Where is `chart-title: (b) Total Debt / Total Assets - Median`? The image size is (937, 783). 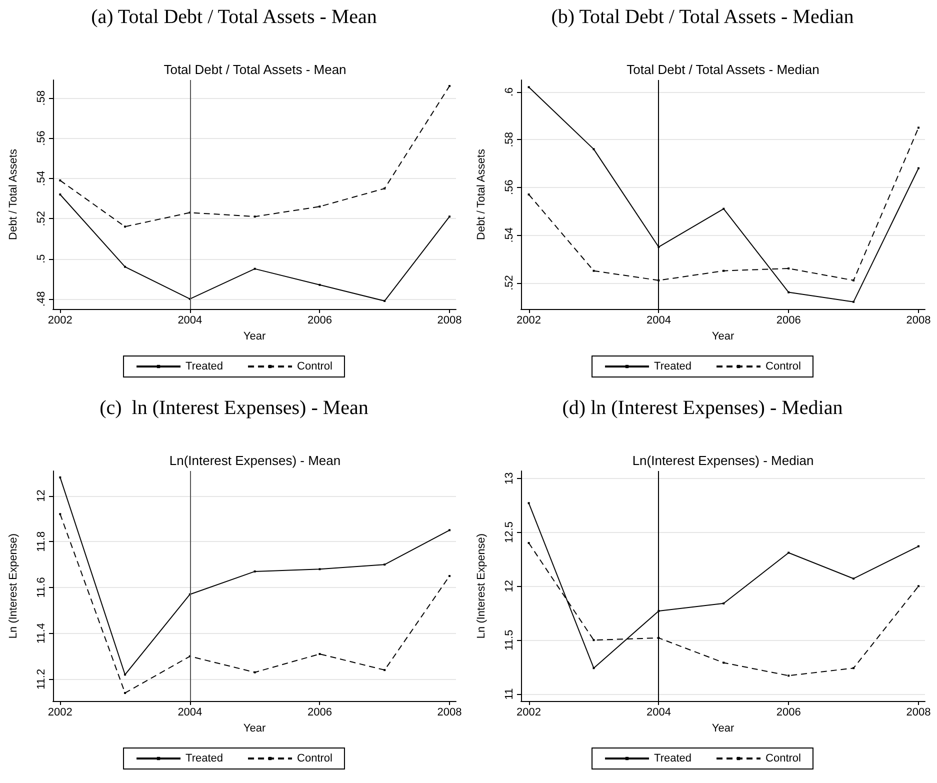
chart-title: (b) Total Debt / Total Assets - Median is located at coordinates (702, 17).